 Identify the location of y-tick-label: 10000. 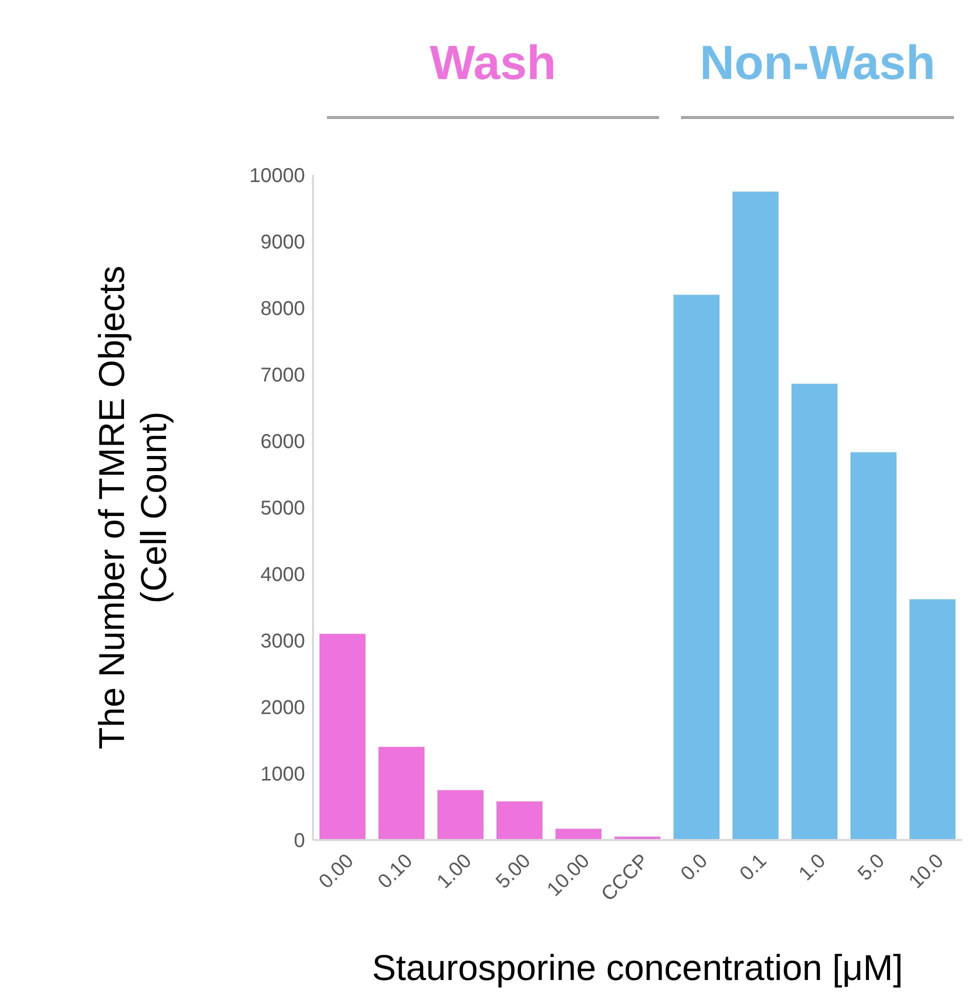
(277, 176).